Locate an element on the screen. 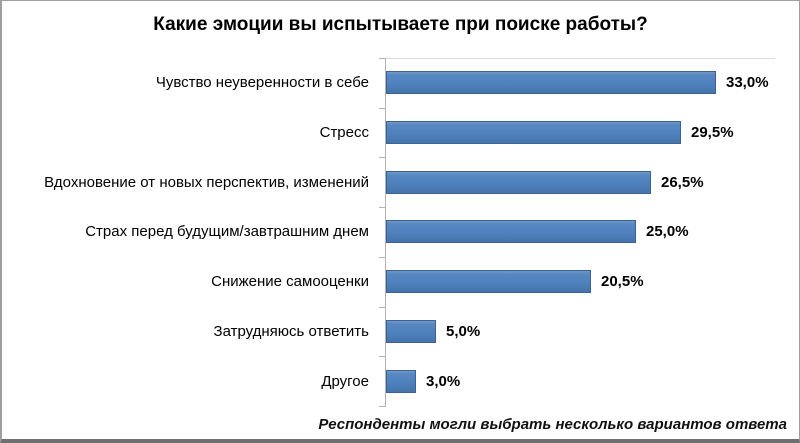  chart-row: Чувство неуверенности в себе 33,0% is located at coordinates (399, 83).